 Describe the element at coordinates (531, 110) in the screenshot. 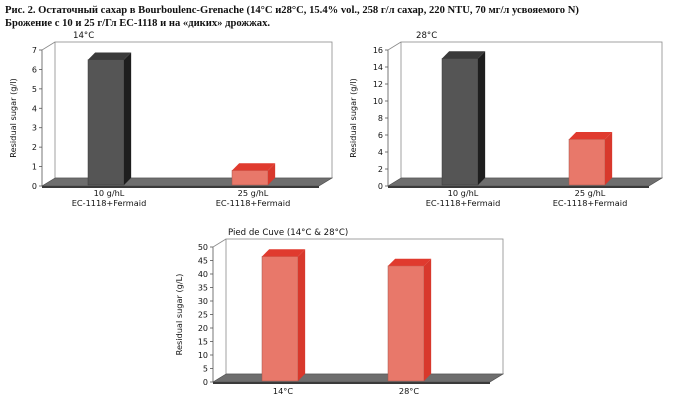

I see `chart-back-wall` at that location.